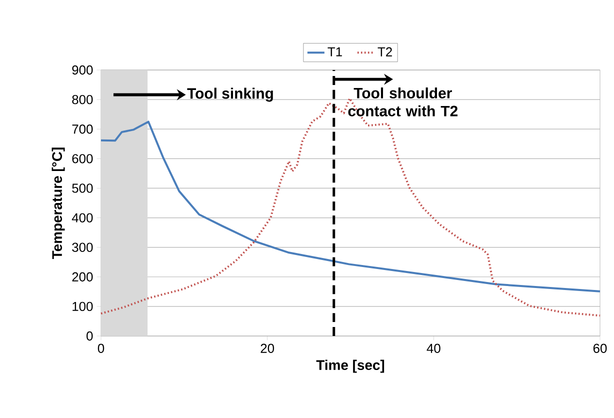 This screenshot has width=614, height=418. What do you see at coordinates (82, 129) in the screenshot?
I see `y-tick-label: 700` at bounding box center [82, 129].